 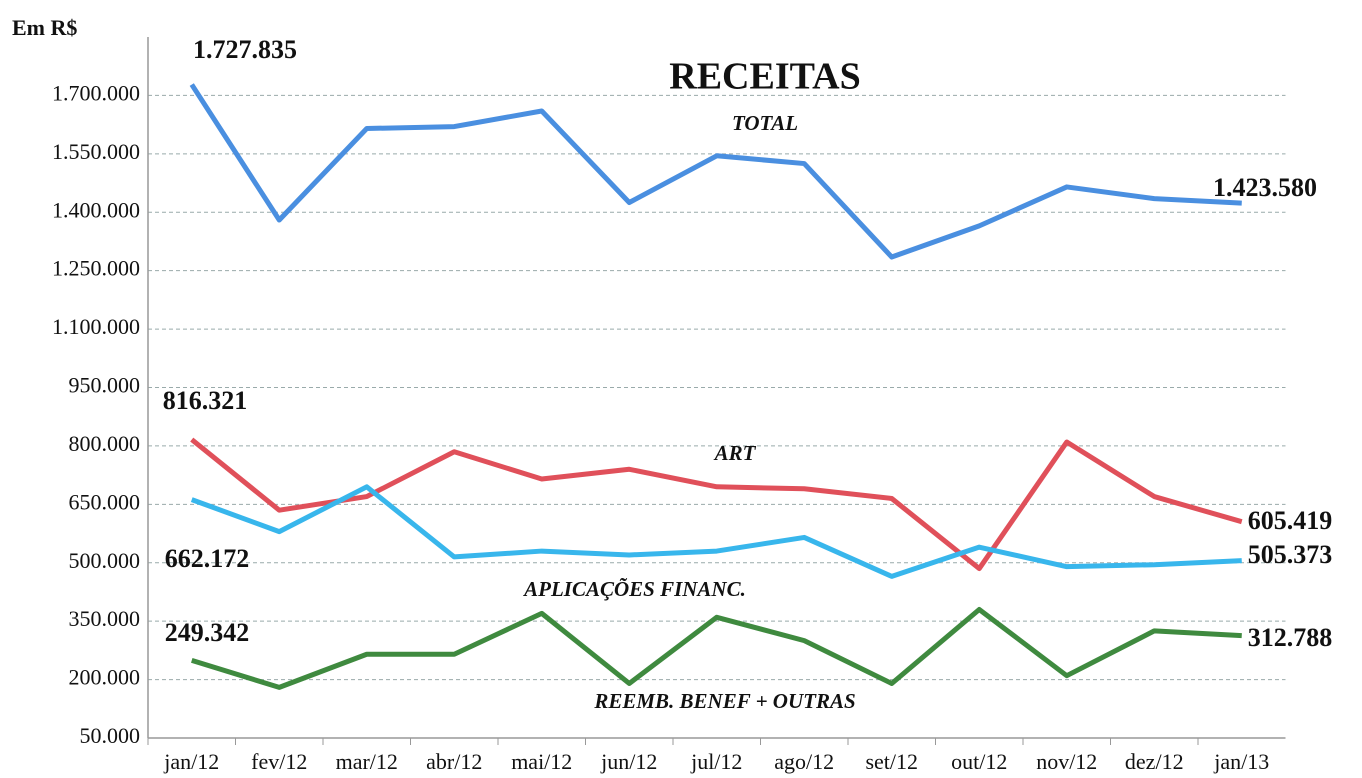 What do you see at coordinates (205, 400) in the screenshot?
I see `data-label: 816.321` at bounding box center [205, 400].